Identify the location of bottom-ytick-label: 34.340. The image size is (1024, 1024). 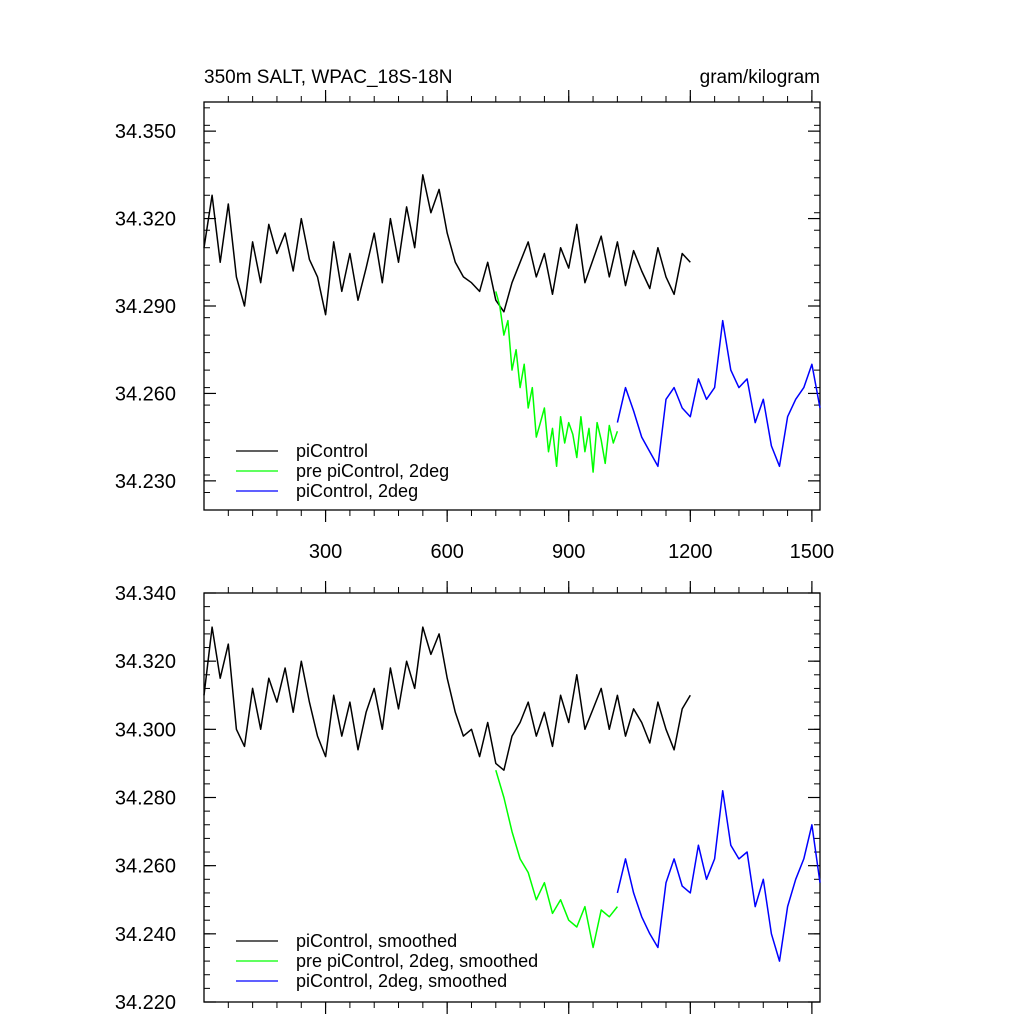
(145, 594).